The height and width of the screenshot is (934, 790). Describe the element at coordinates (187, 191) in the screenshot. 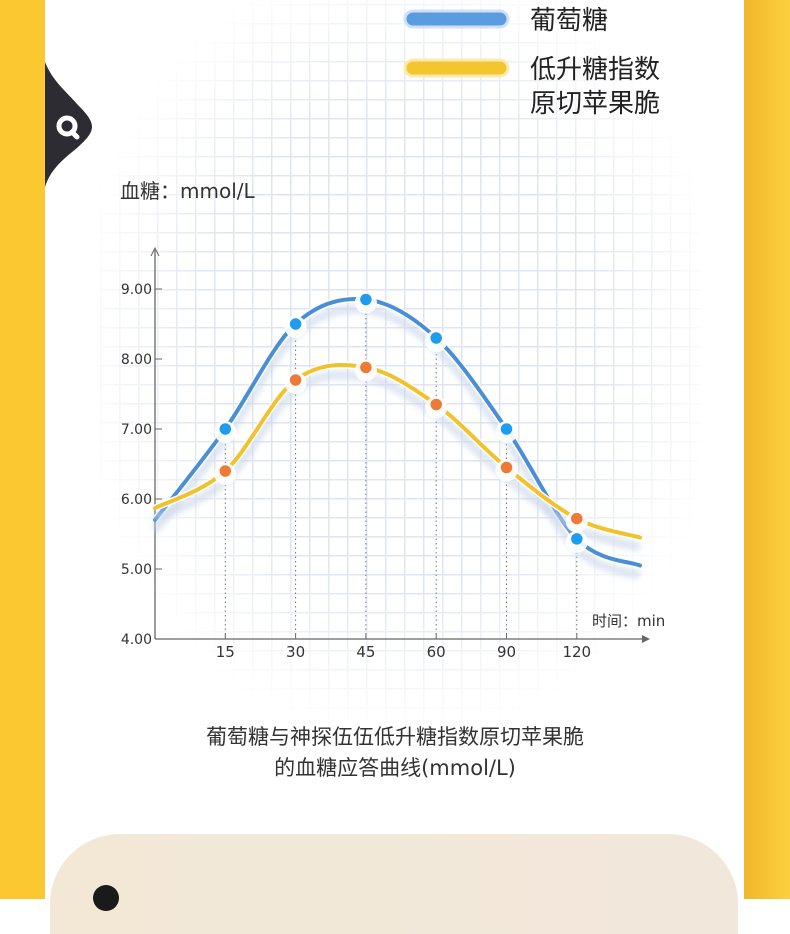

I see `y-axis-label: 血糖：mmol/L` at that location.